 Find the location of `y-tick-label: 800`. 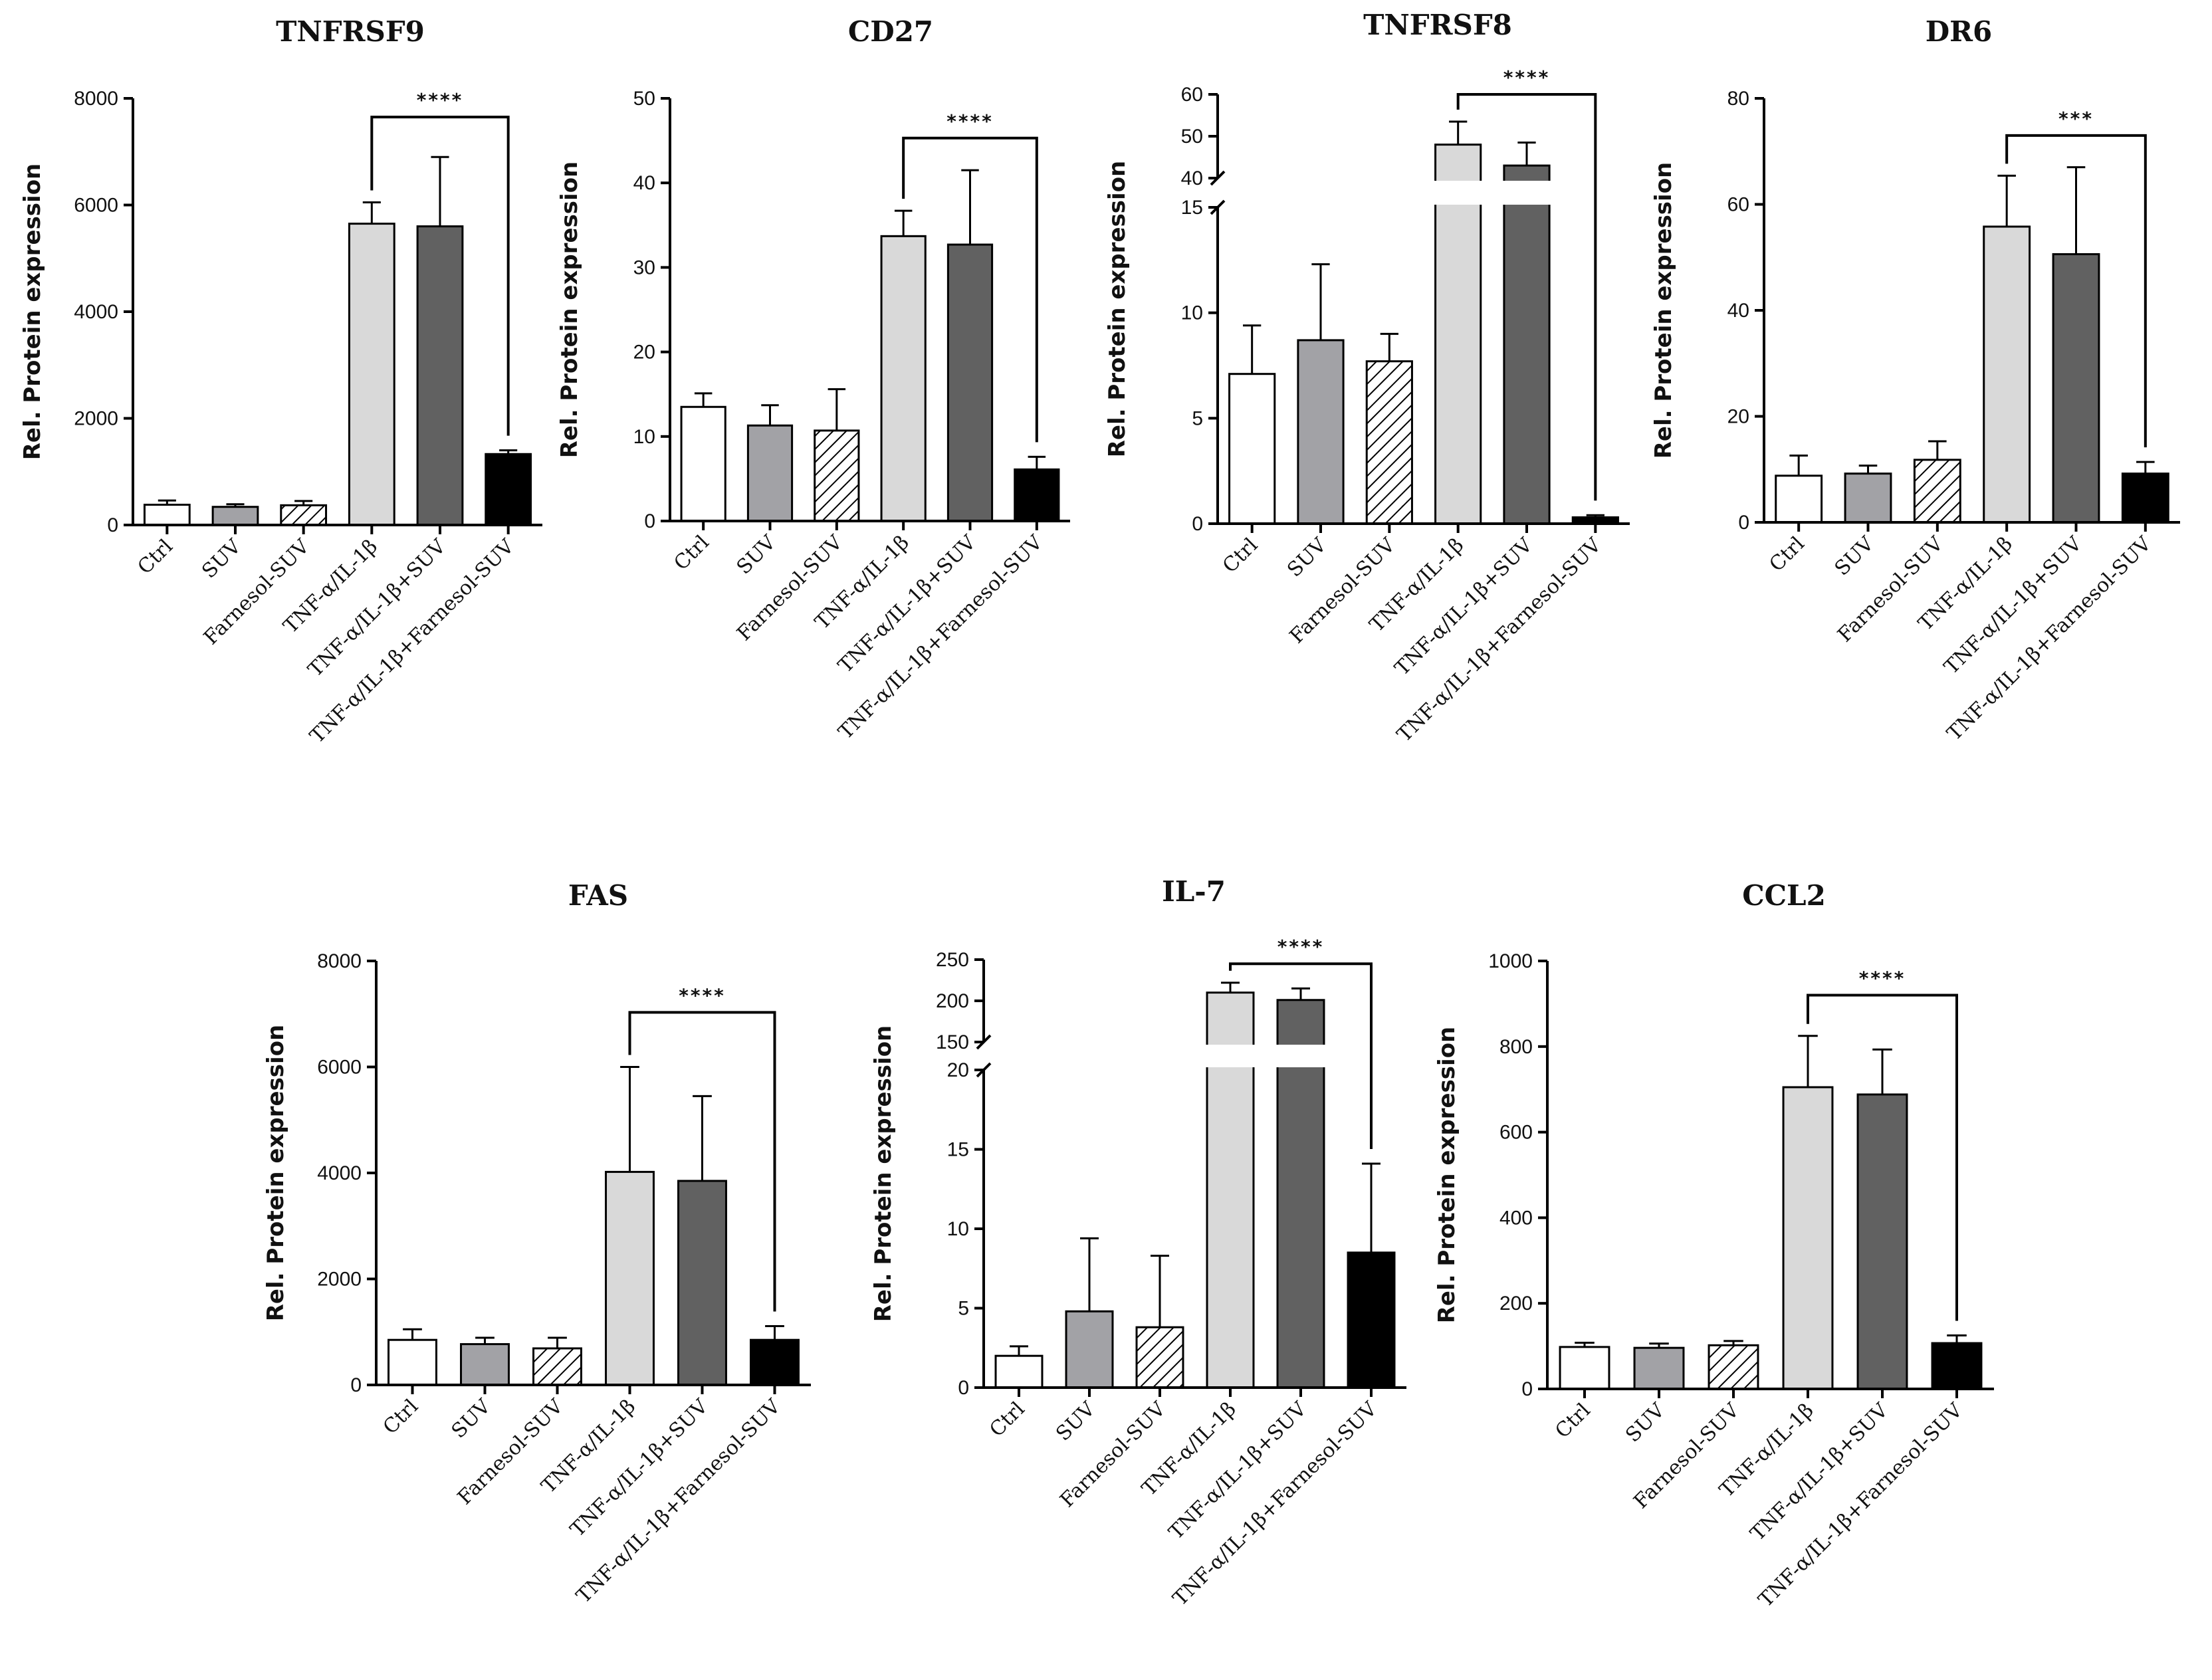

y-tick-label: 800 is located at coordinates (1516, 1047).